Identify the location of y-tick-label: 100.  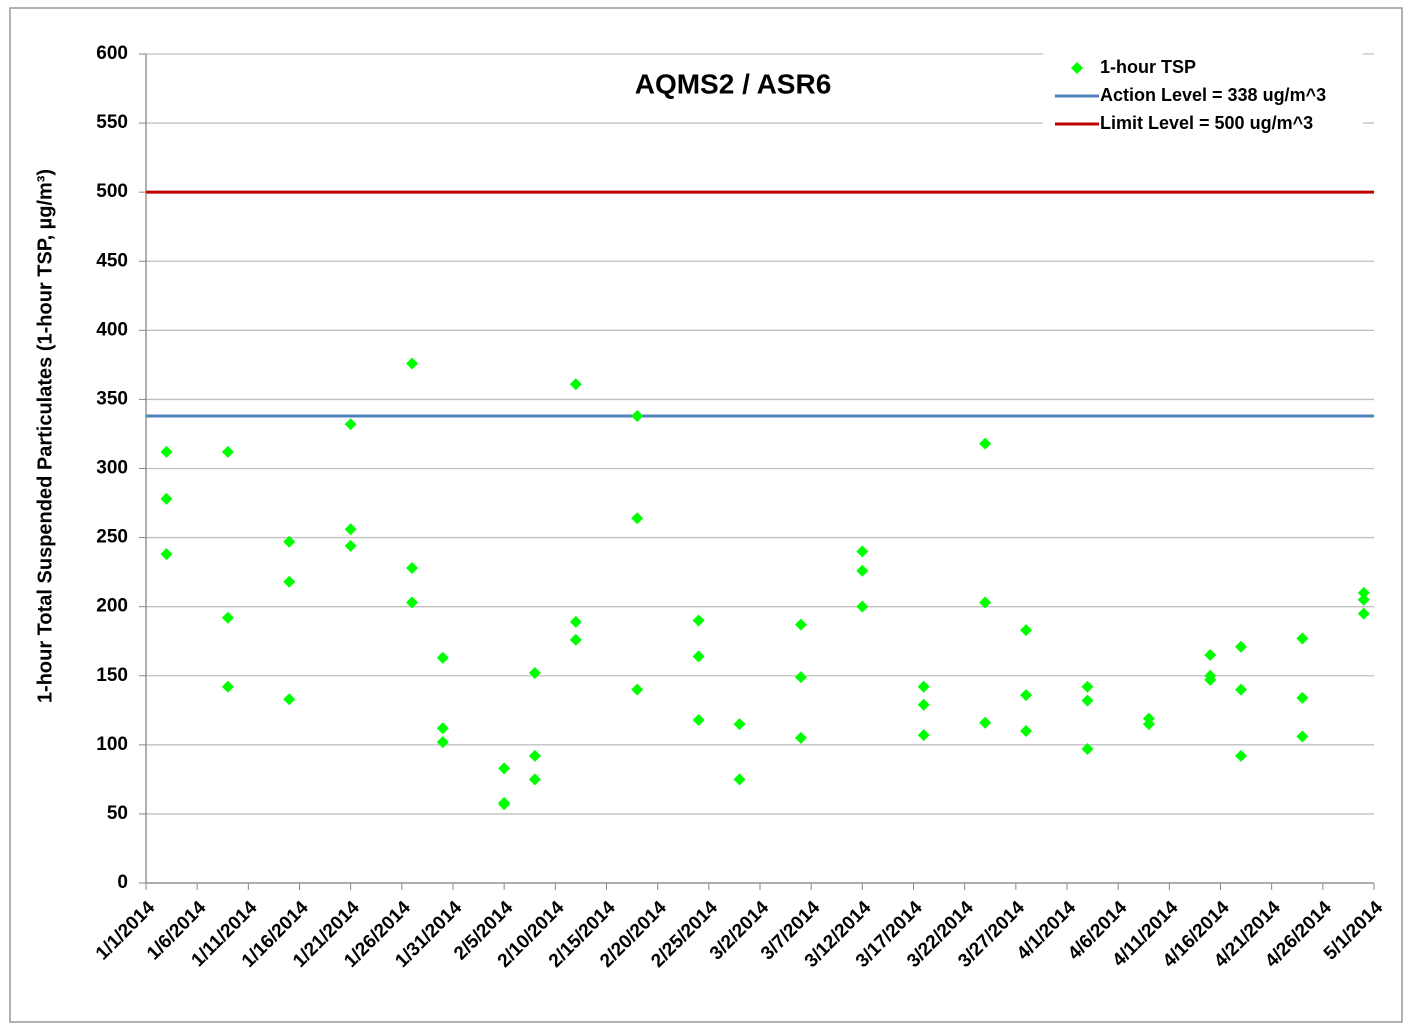
(112, 744).